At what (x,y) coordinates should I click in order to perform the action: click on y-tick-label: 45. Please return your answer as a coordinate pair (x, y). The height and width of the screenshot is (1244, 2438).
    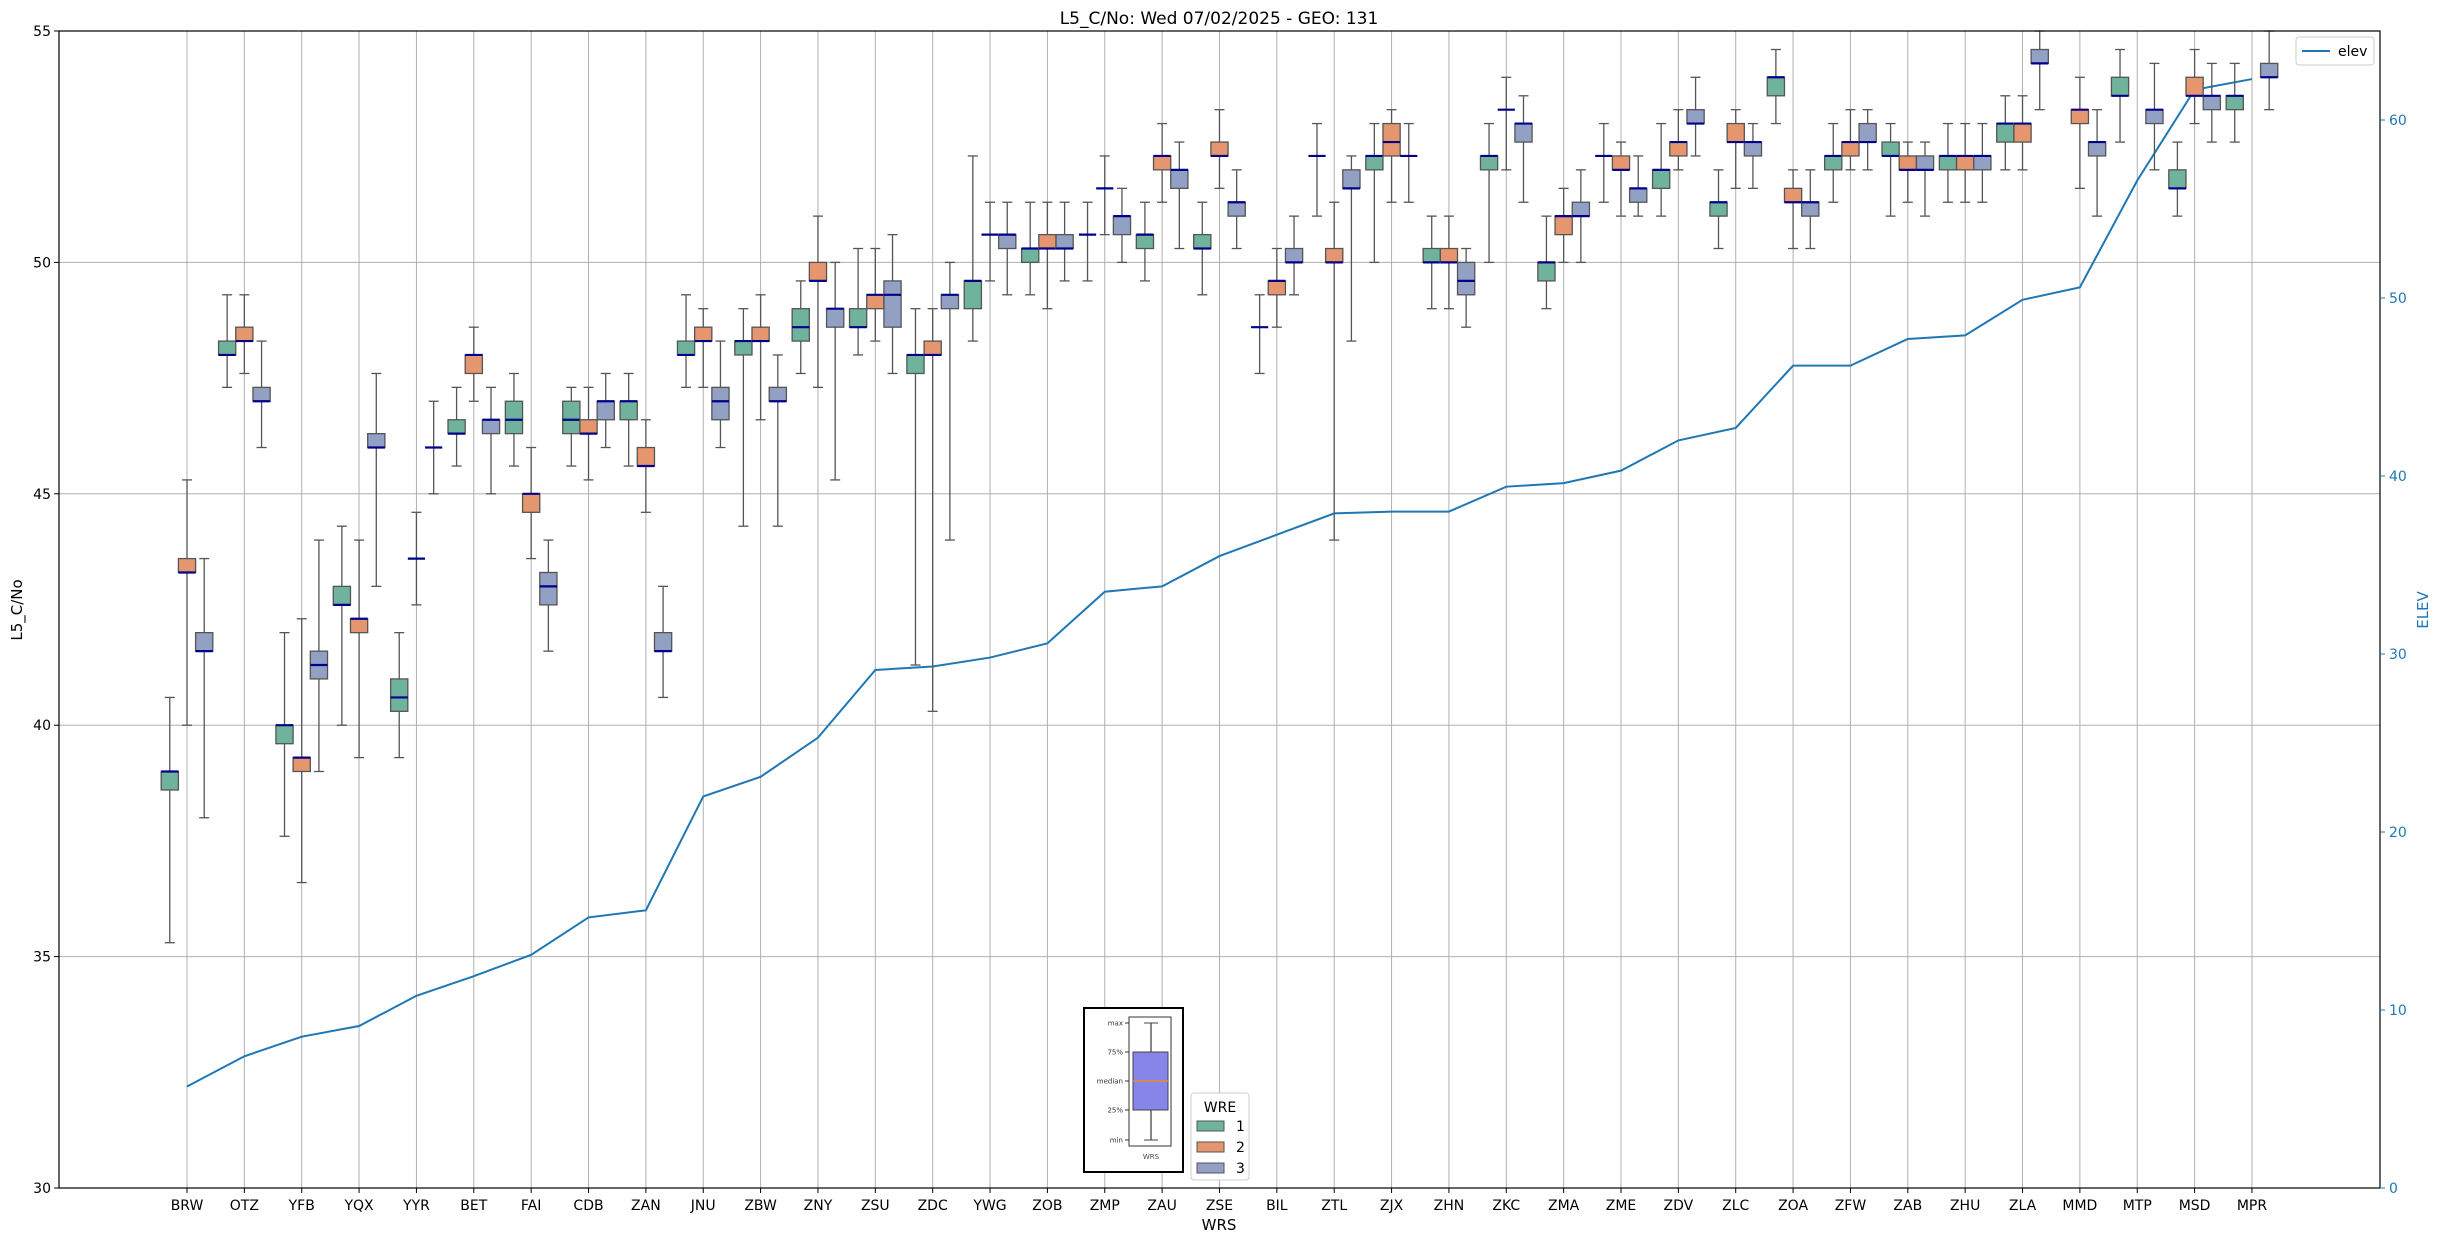
    Looking at the image, I should click on (42, 495).